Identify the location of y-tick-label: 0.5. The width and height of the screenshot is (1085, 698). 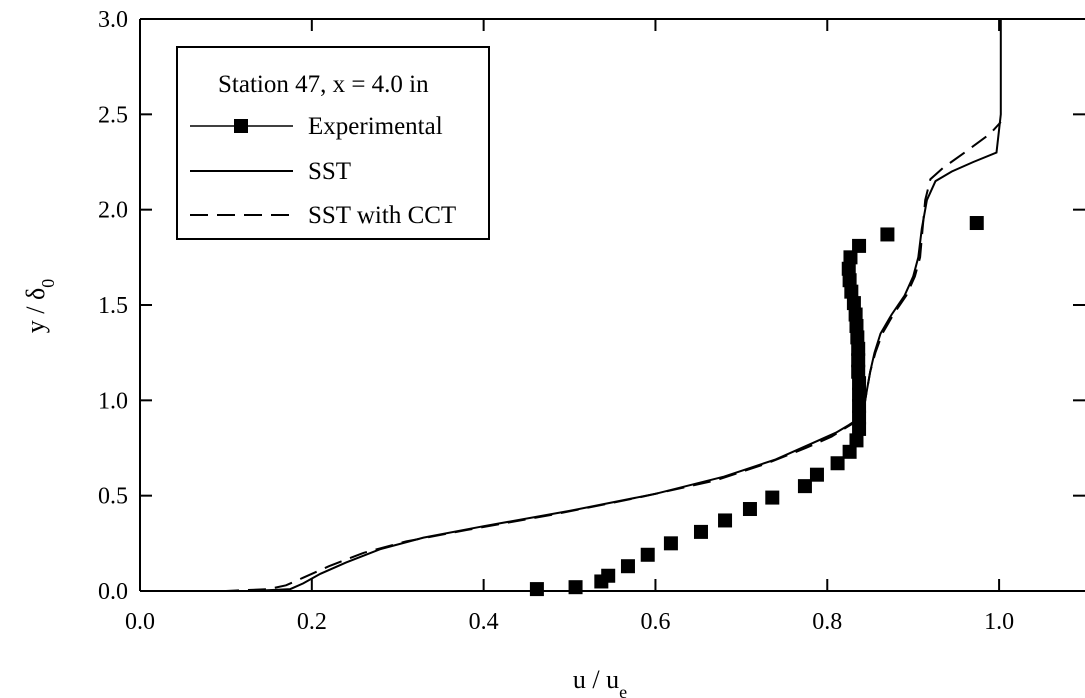
(113, 497).